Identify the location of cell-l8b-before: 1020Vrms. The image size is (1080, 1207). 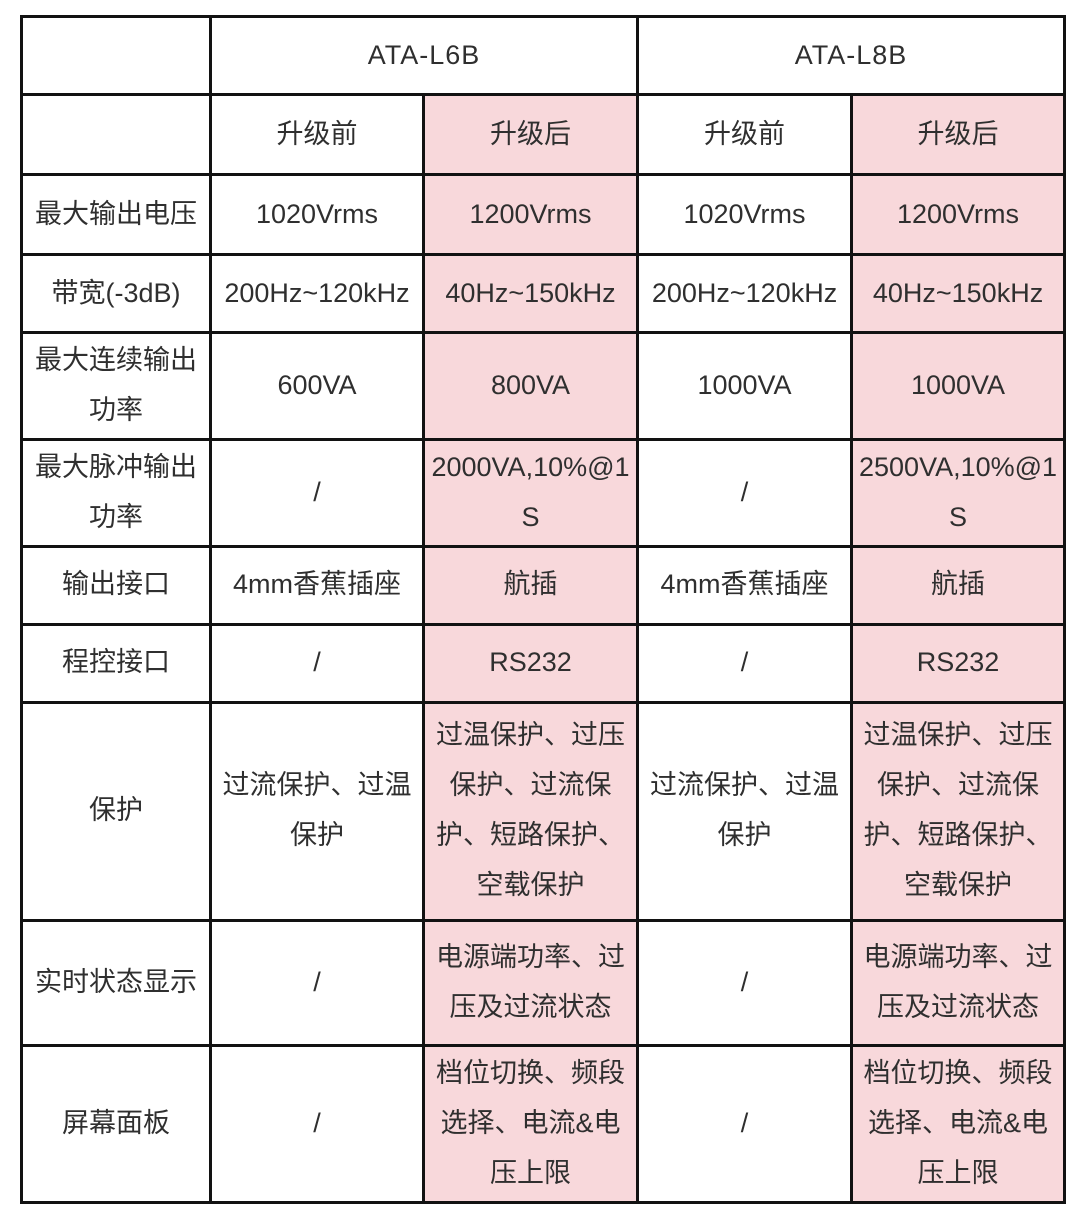
(745, 214).